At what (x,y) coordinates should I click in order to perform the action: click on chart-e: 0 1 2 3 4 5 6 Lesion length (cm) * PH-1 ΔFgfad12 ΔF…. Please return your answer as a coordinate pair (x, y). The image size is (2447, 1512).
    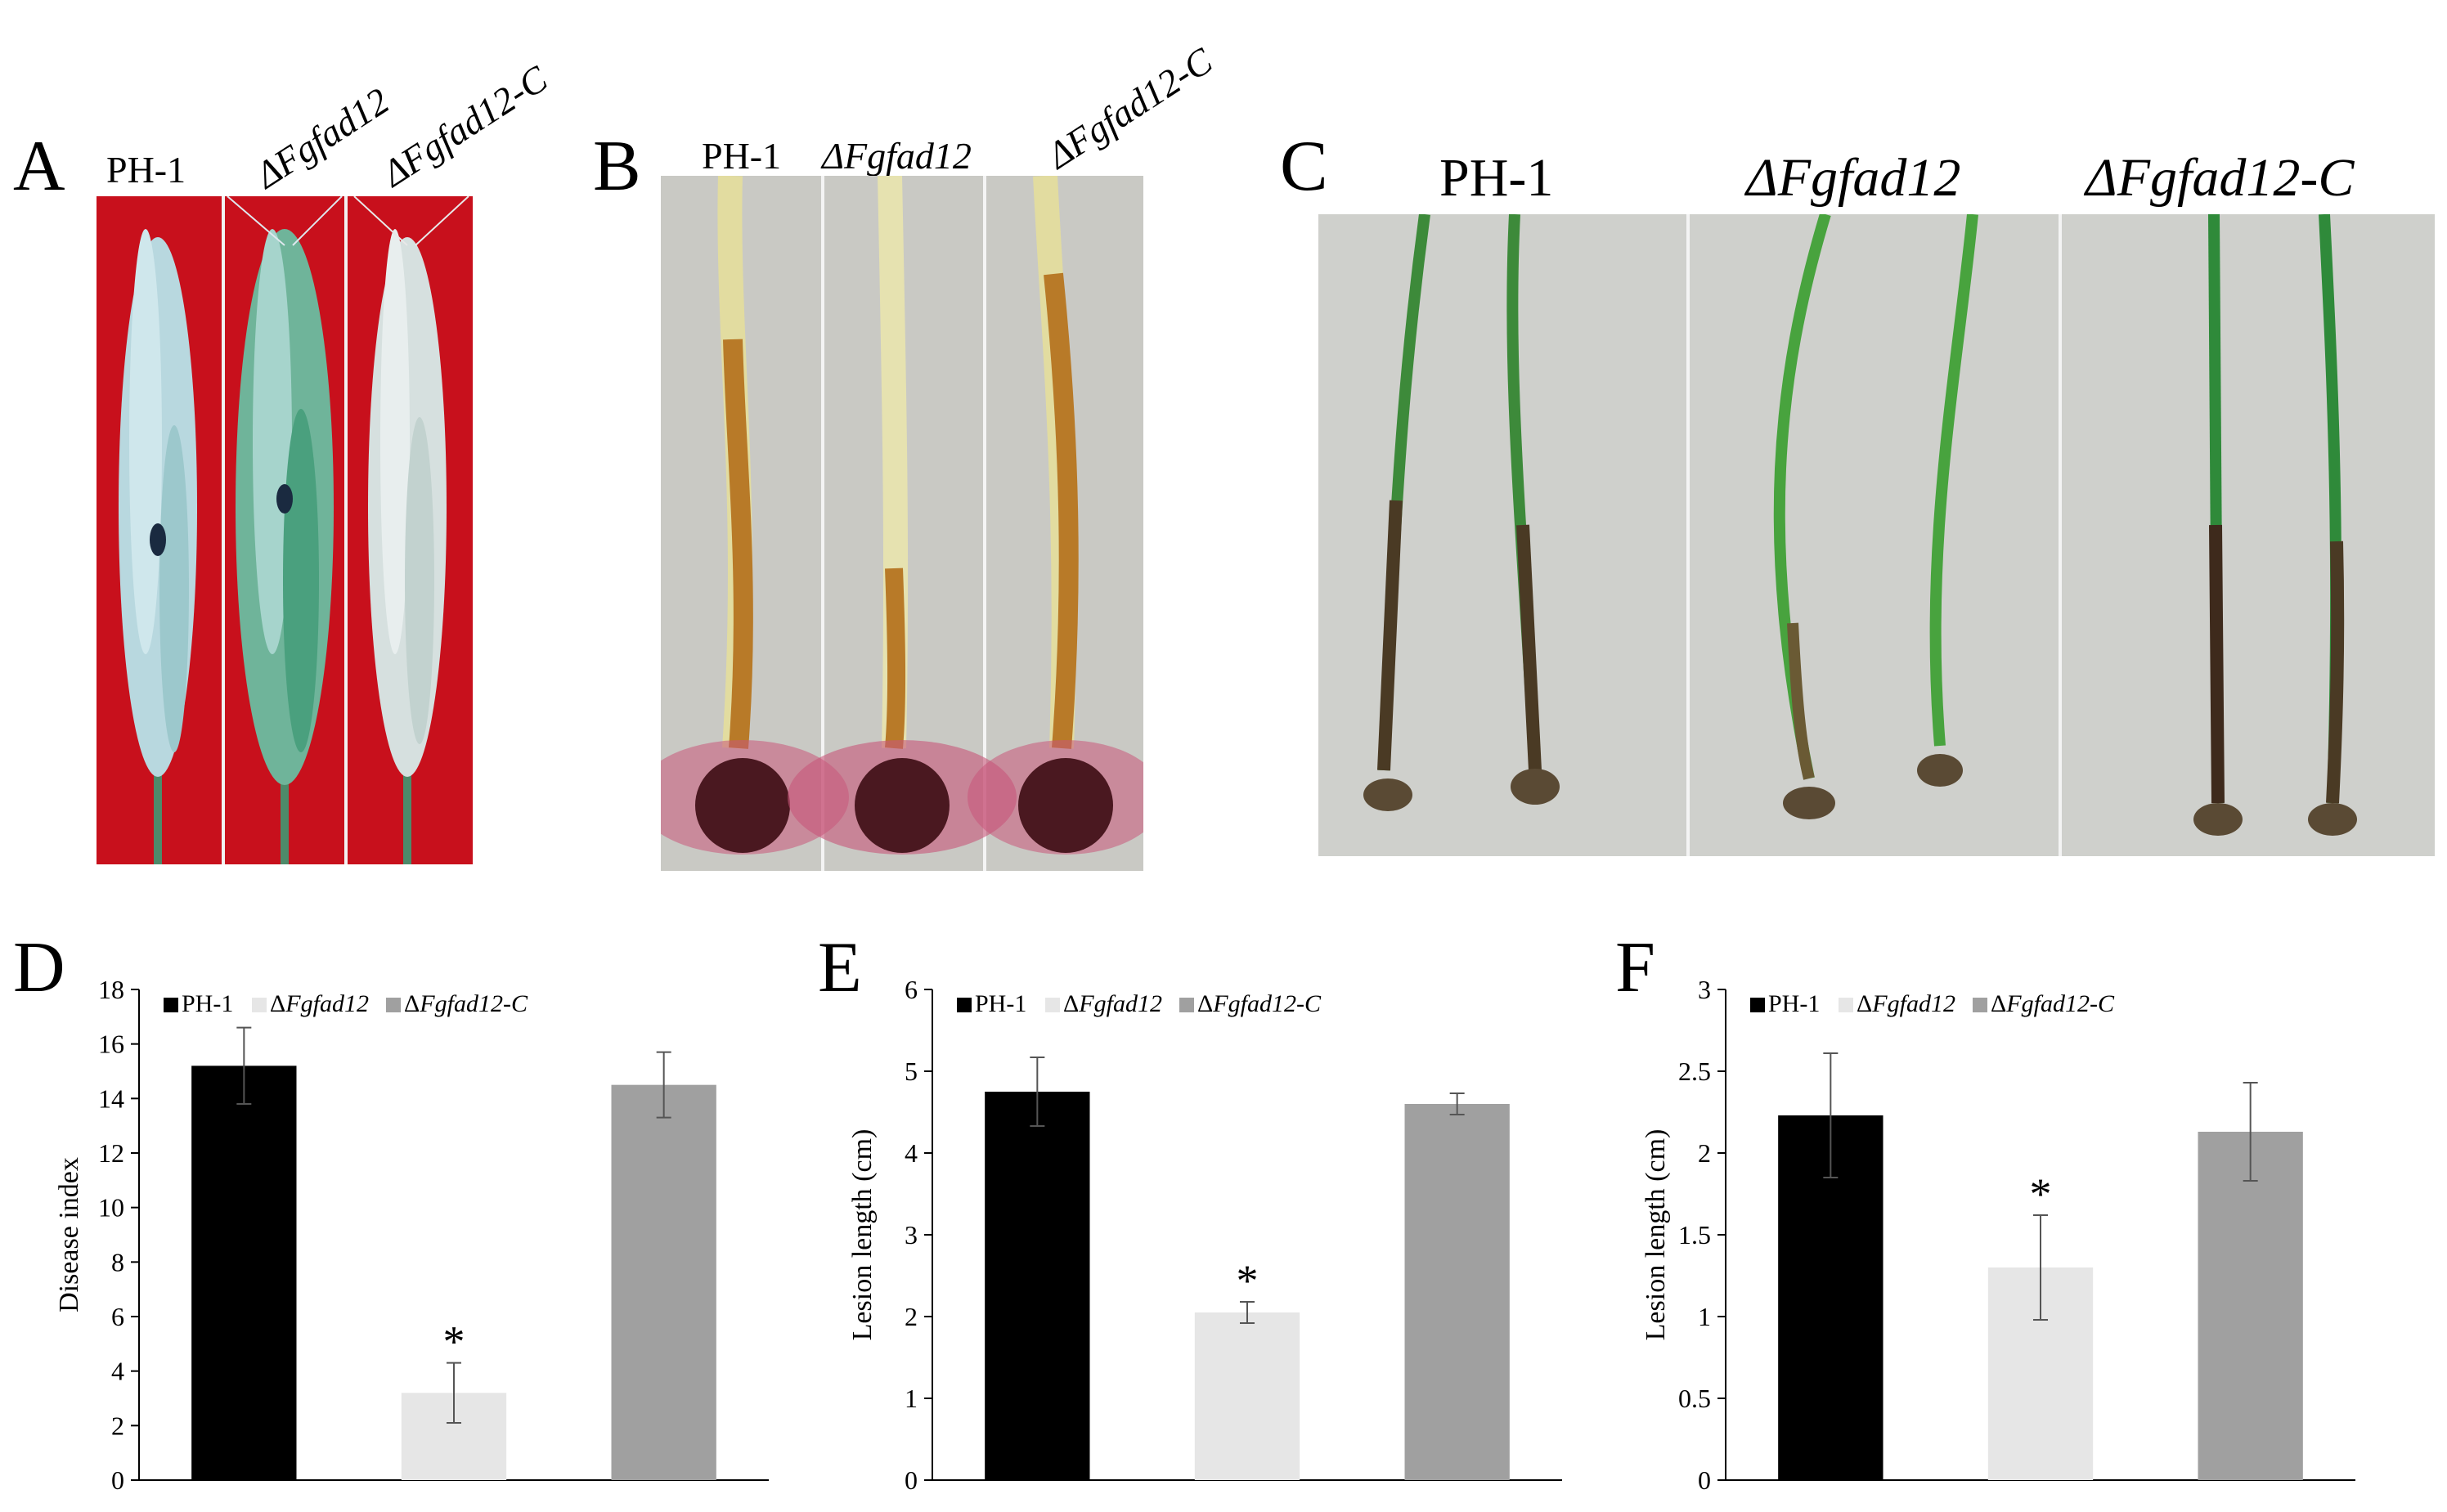
    Looking at the image, I should click on (1210, 1218).